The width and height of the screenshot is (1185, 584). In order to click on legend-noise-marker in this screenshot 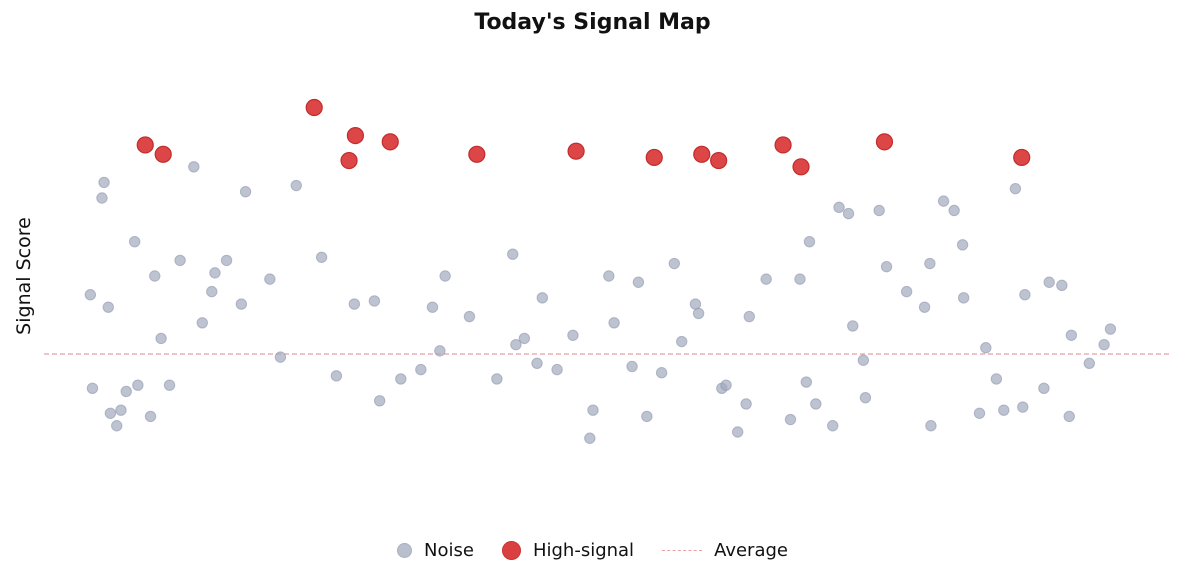, I will do `click(405, 550)`.